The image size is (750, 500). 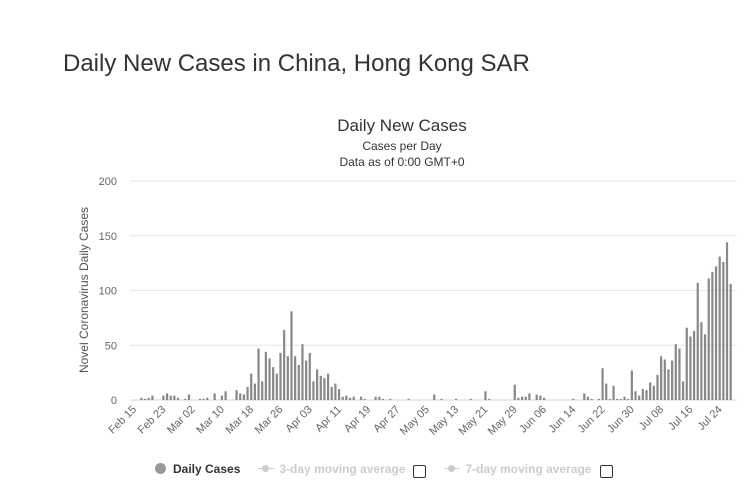 What do you see at coordinates (444, 421) in the screenshot?
I see `x-tick-label: May 13` at bounding box center [444, 421].